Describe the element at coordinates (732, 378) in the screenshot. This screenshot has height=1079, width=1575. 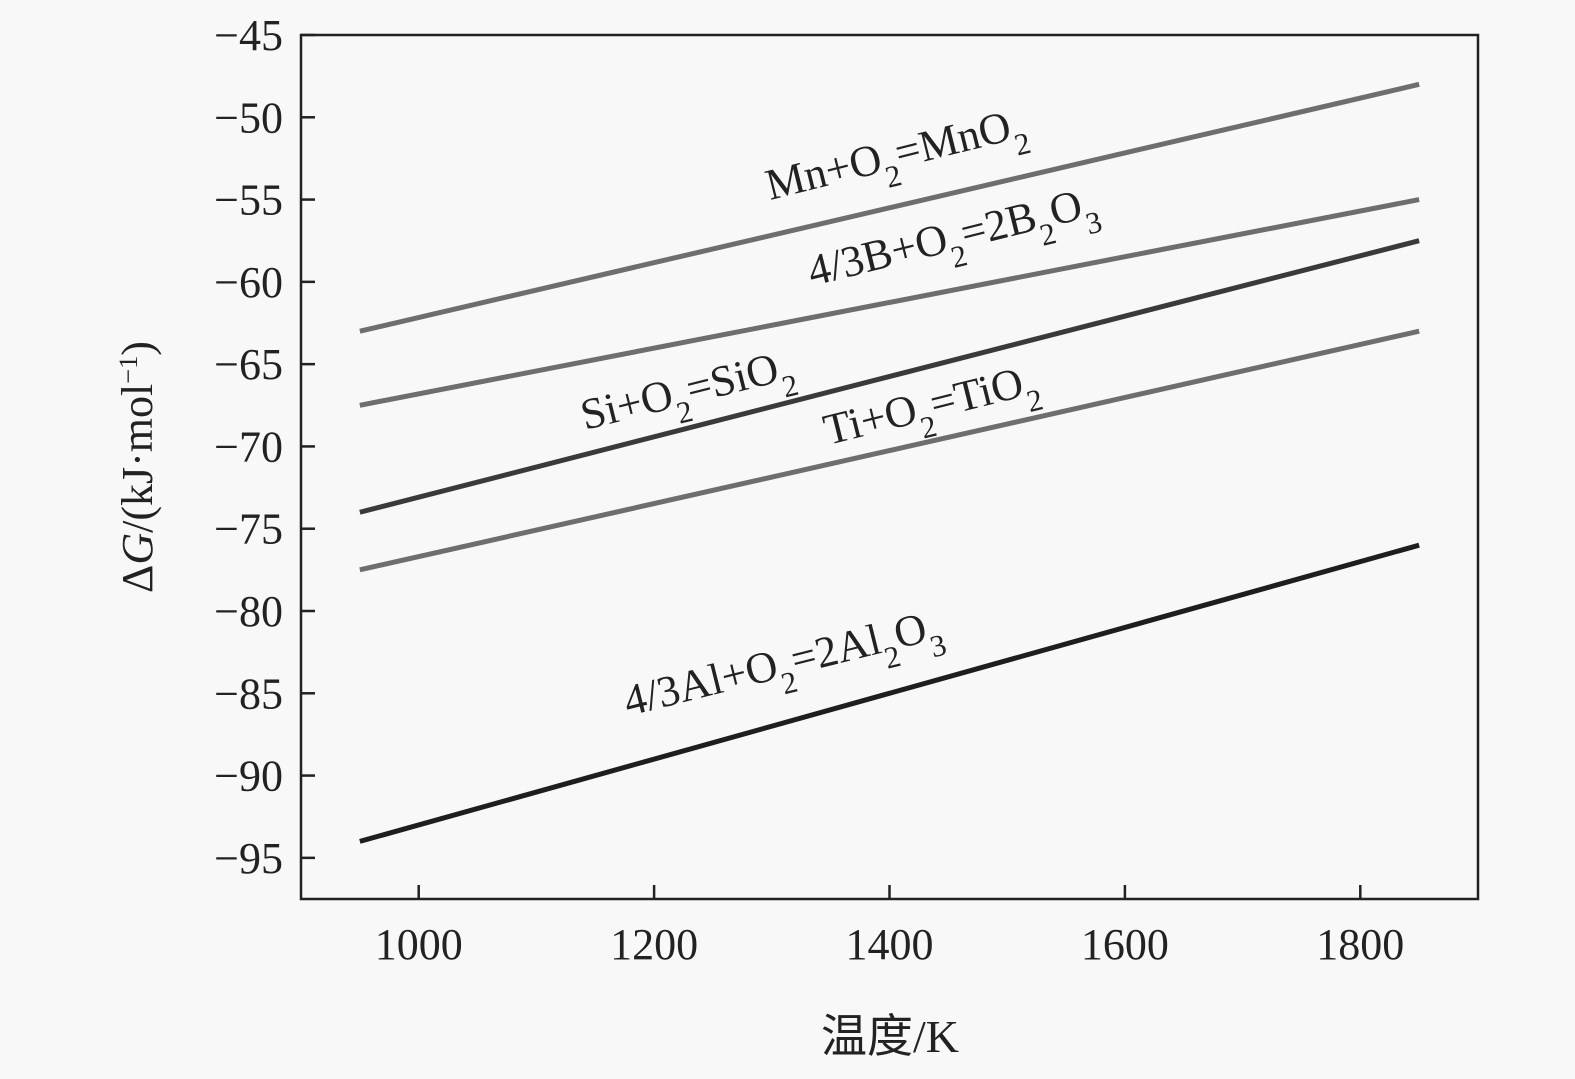
I see `series-label-part: =SiO` at that location.